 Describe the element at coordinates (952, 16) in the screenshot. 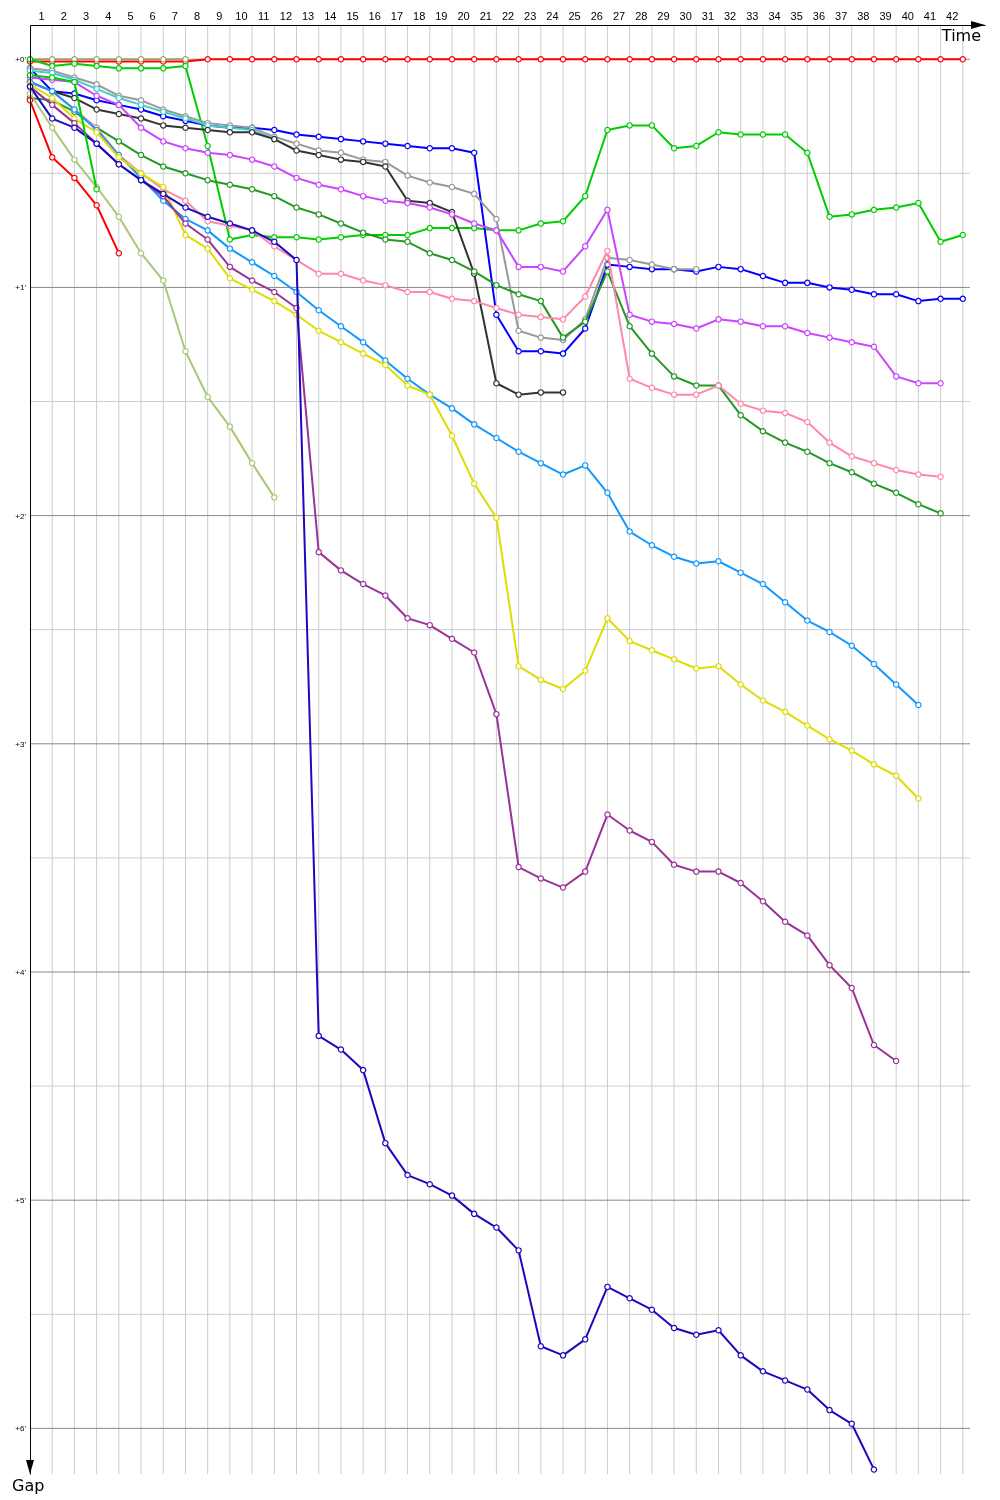

I see `x-tick-label: 42` at that location.